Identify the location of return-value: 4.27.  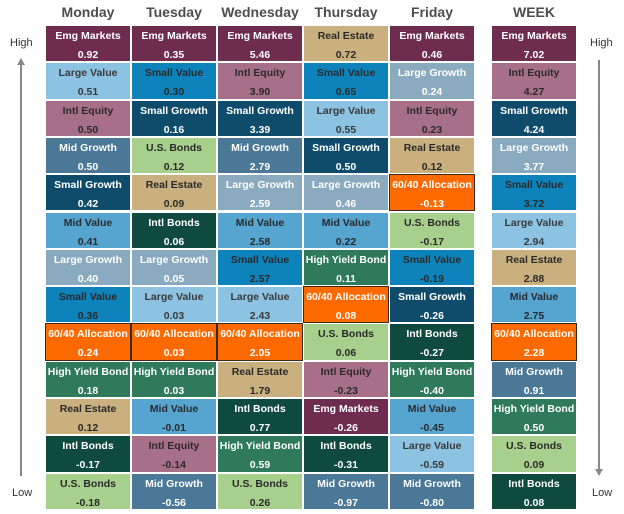
(534, 92).